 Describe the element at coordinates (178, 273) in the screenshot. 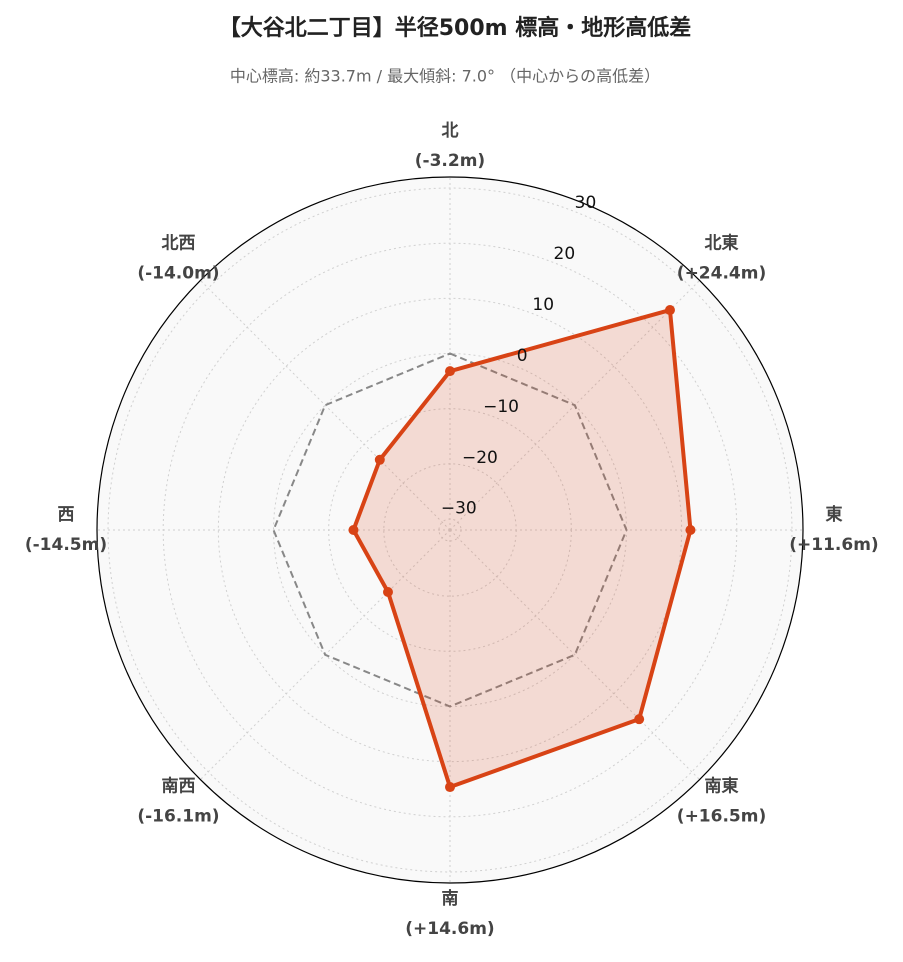

I see `value-label: (-14.0m)` at that location.